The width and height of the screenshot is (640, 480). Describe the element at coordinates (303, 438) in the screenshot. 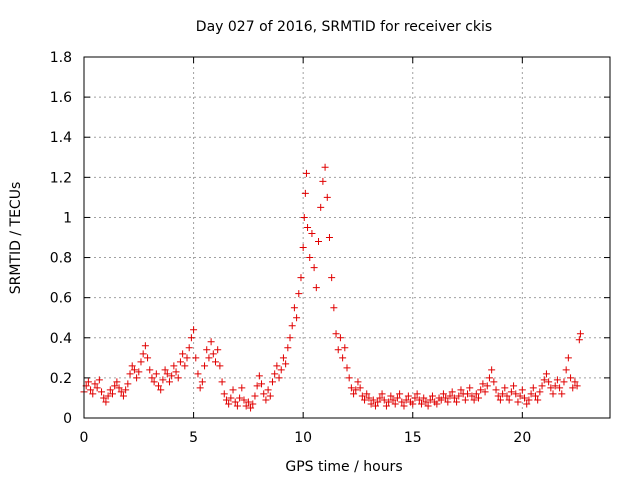

I see `x-tick-label: 10` at that location.